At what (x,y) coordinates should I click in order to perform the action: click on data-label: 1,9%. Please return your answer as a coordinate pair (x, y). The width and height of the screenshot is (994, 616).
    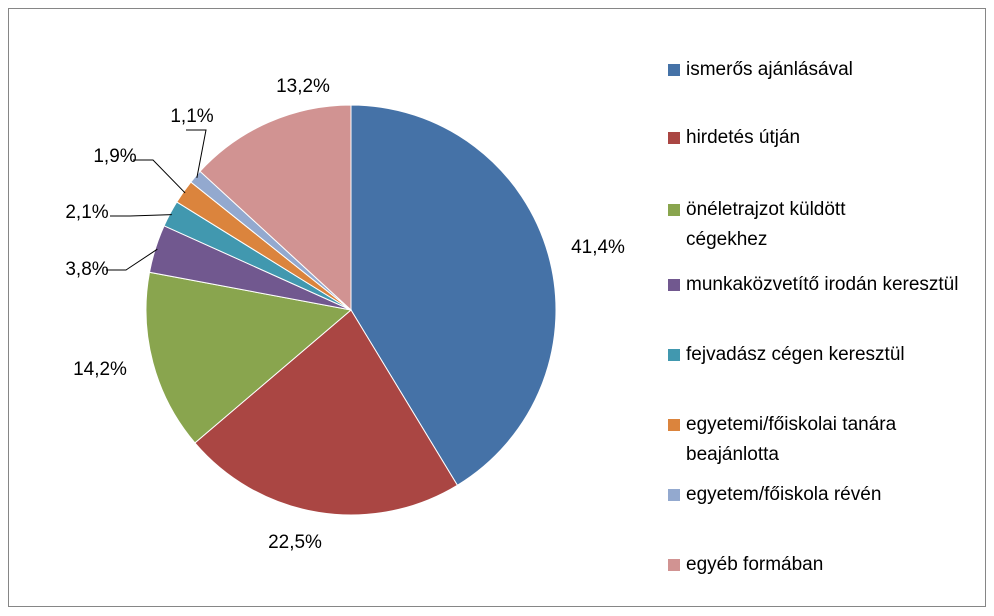
    Looking at the image, I should click on (114, 156).